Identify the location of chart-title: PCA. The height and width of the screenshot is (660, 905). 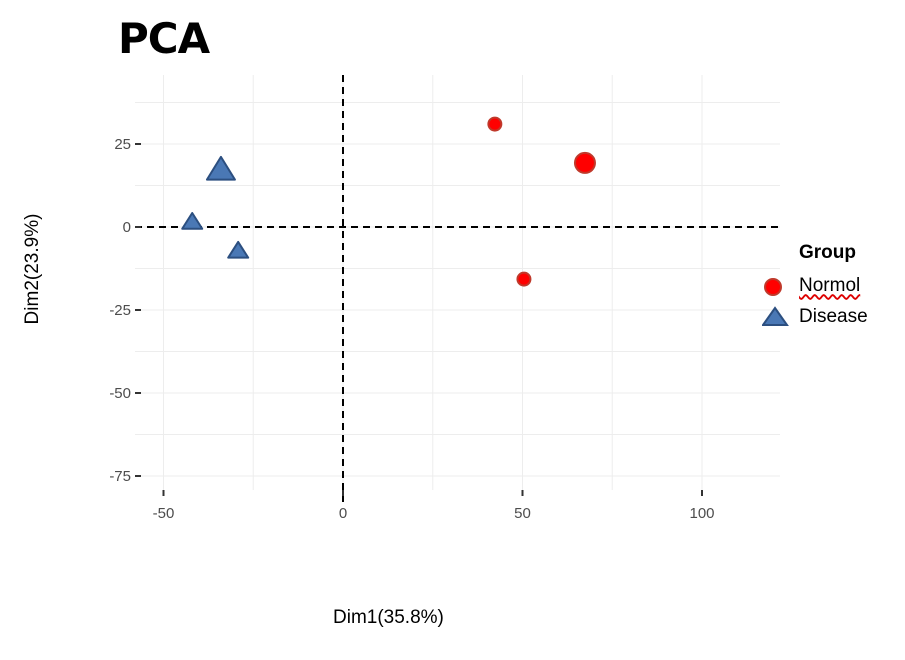
(164, 38).